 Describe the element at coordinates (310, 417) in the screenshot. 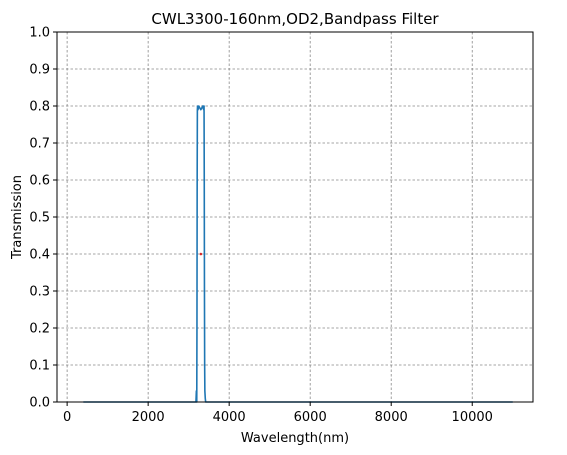

I see `x-tick-label: 6000` at that location.